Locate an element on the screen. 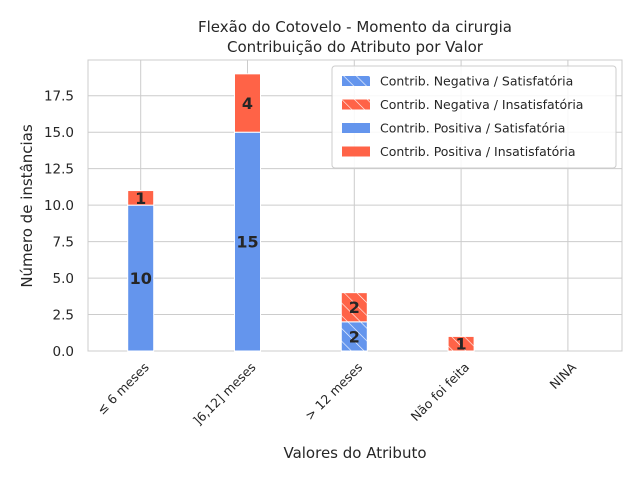 Image resolution: width=640 pixels, height=484 pixels. y-axis-ticks: 0.0 2.5 5.0 7.5 10.0 12.5 15.0 17.5 is located at coordinates (59, 224).